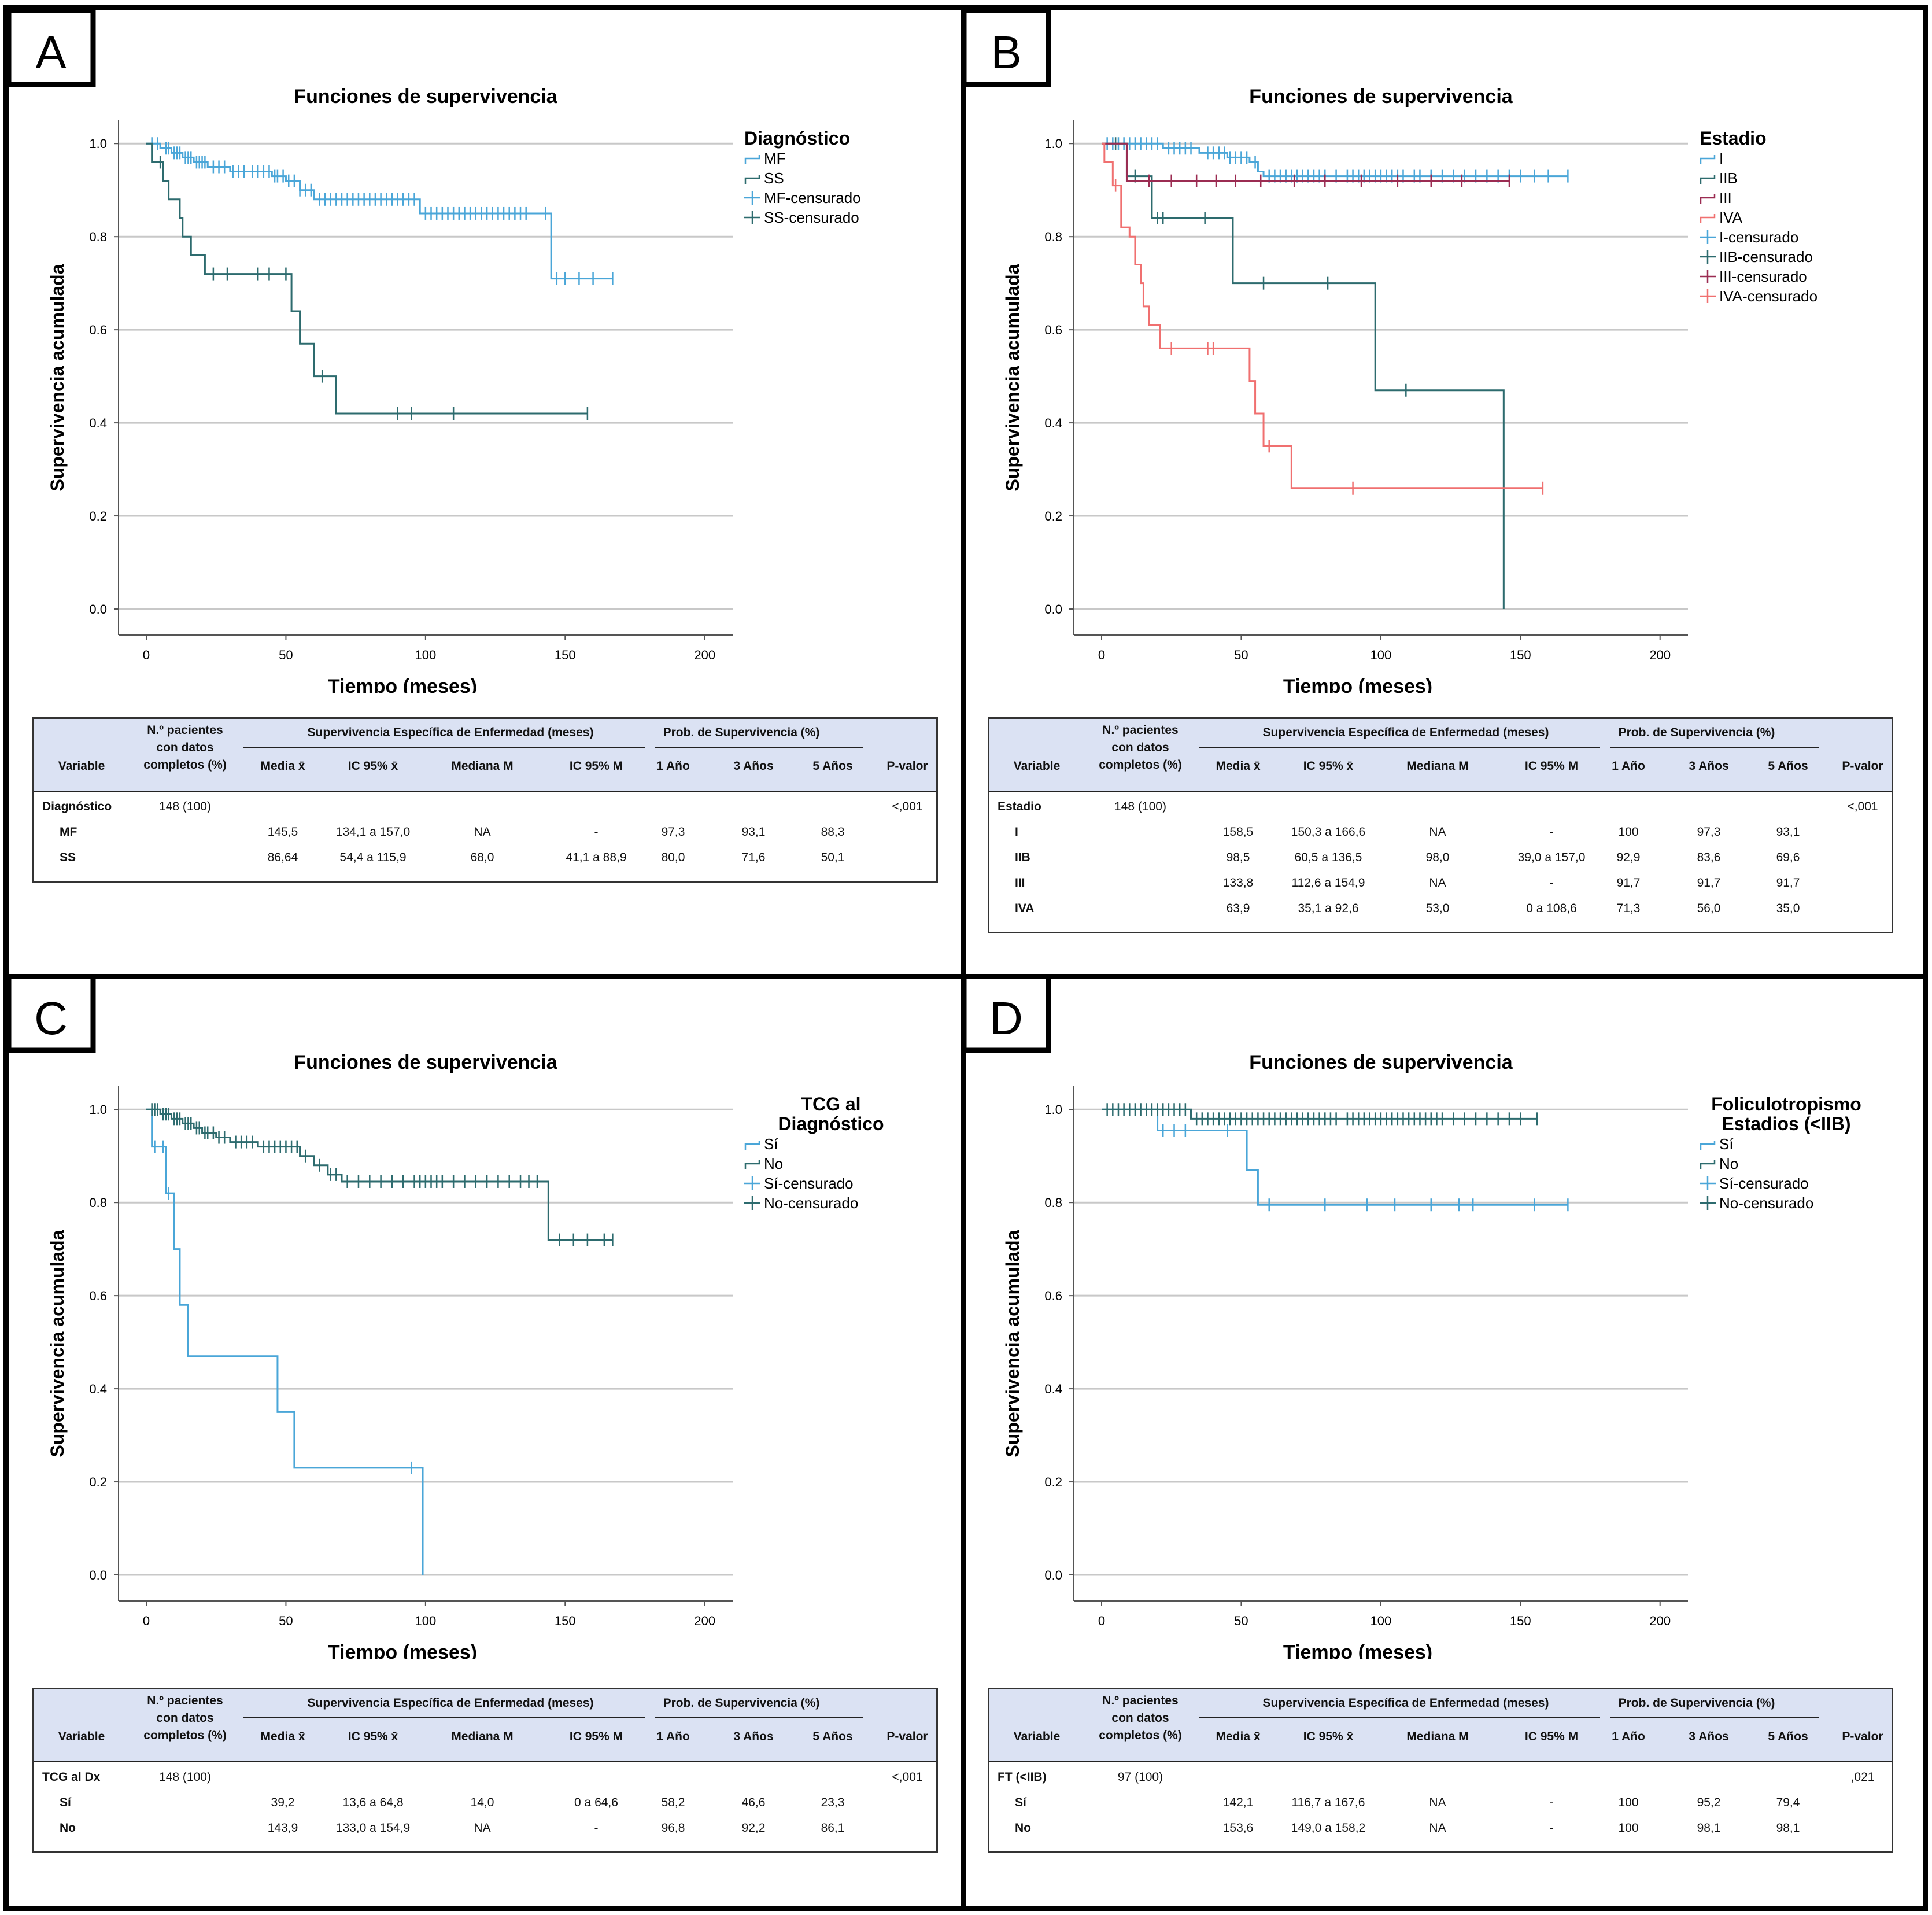 This screenshot has width=1932, height=1915. What do you see at coordinates (1520, 655) in the screenshot?
I see `x-tick-label: 150` at bounding box center [1520, 655].